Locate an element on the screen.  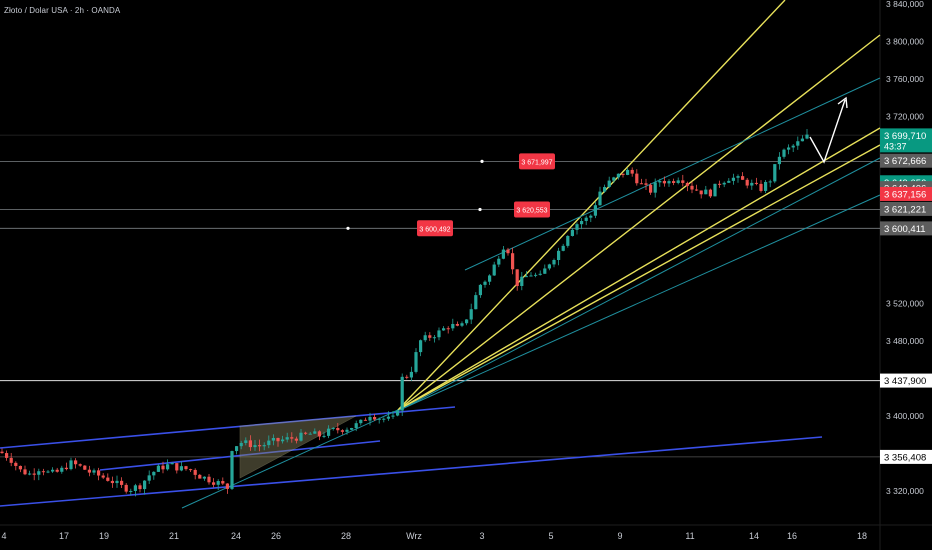
axis-price-text: 3 637,156 is located at coordinates (905, 194).